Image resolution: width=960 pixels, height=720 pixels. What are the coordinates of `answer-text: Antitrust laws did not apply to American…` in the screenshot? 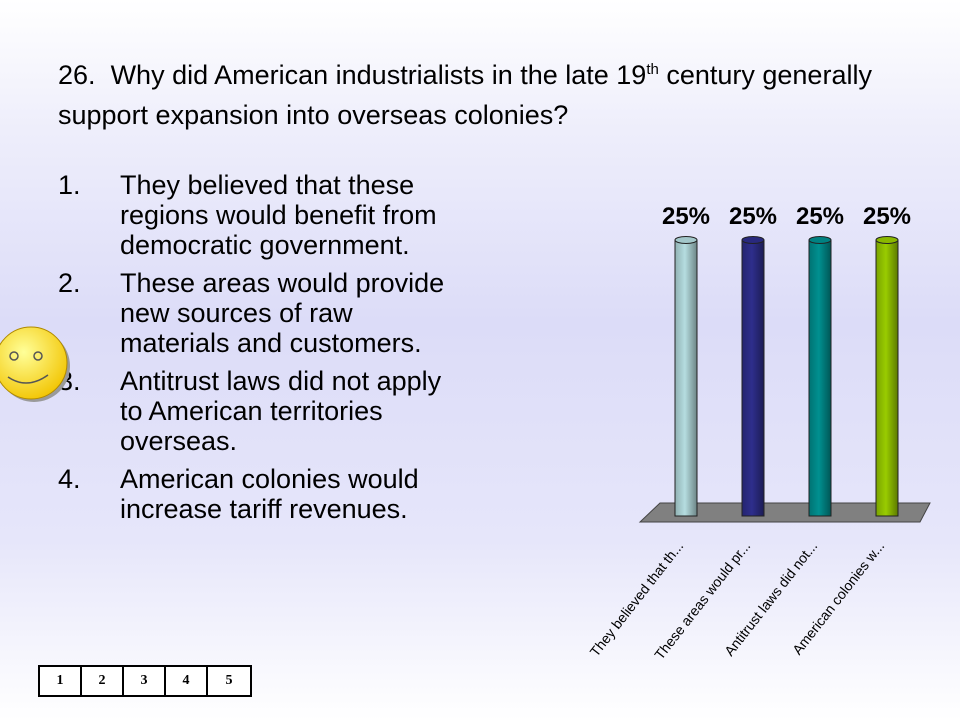 It's located at (281, 411).